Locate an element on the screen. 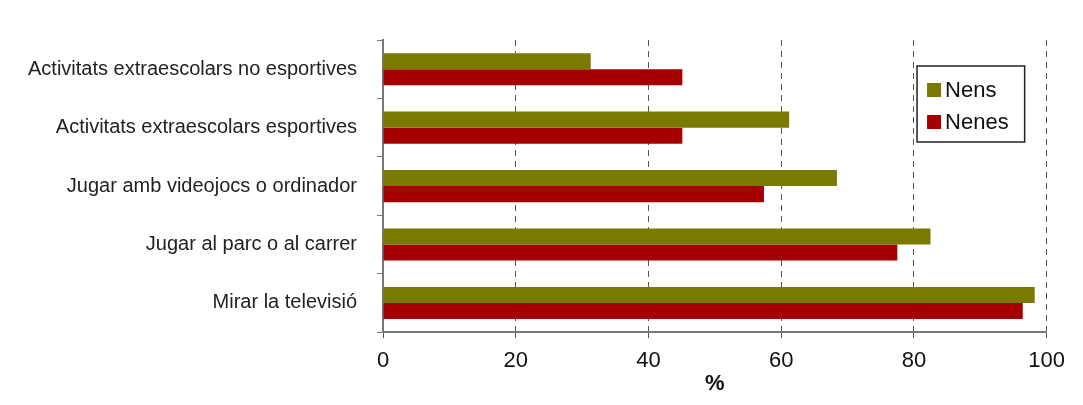 This screenshot has width=1083, height=405. y-tick-label: Activitats extraescolars no esportives is located at coordinates (192, 67).